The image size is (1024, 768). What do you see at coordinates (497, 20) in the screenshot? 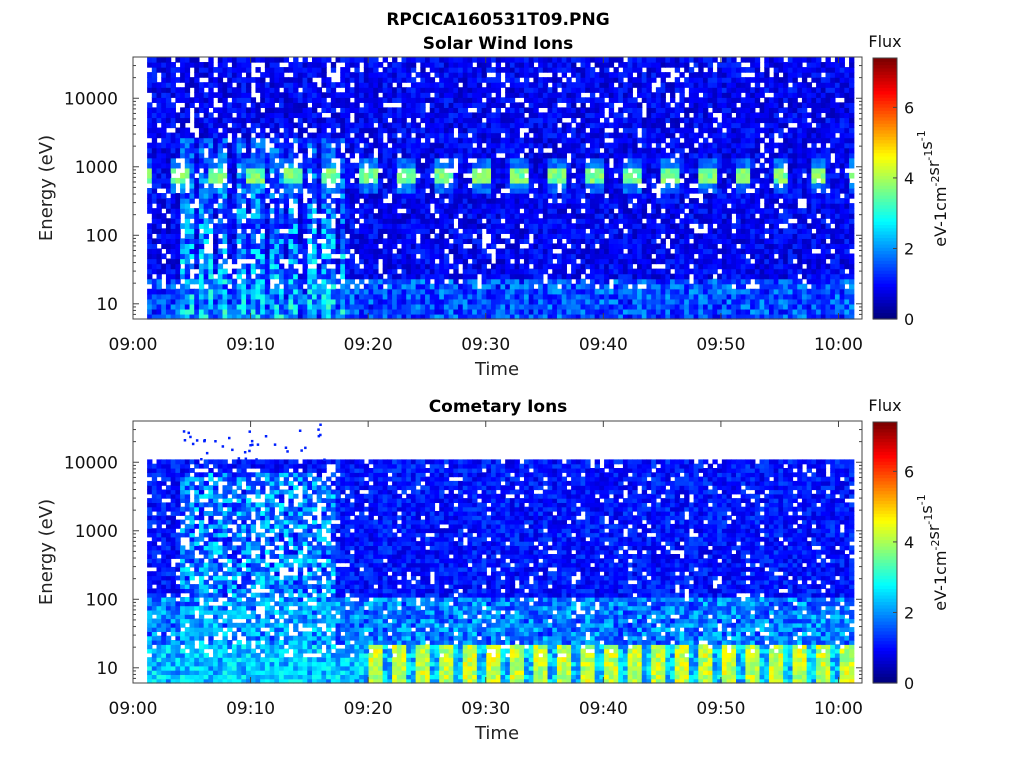
I see `figure-title: RPCICA160531T09.PNG` at bounding box center [497, 20].